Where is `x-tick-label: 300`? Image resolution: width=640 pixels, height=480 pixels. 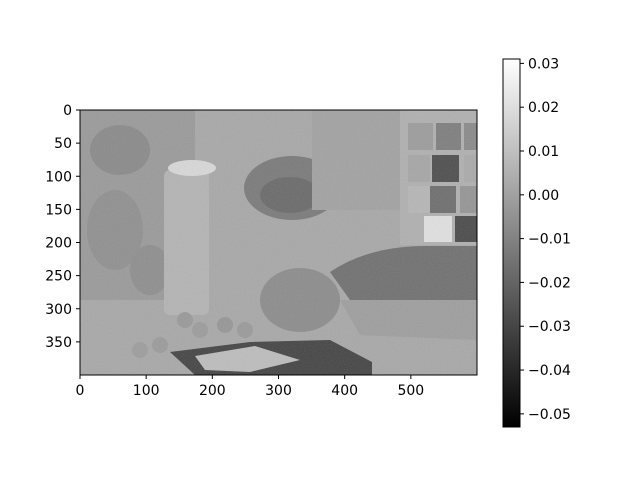
x-tick-label: 300 is located at coordinates (278, 391).